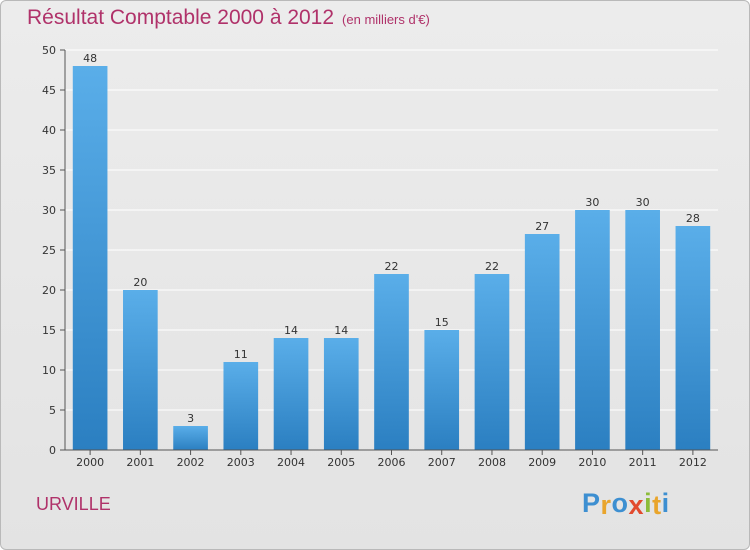 This screenshot has width=750, height=550. I want to click on y-tick-label: 10, so click(49, 370).